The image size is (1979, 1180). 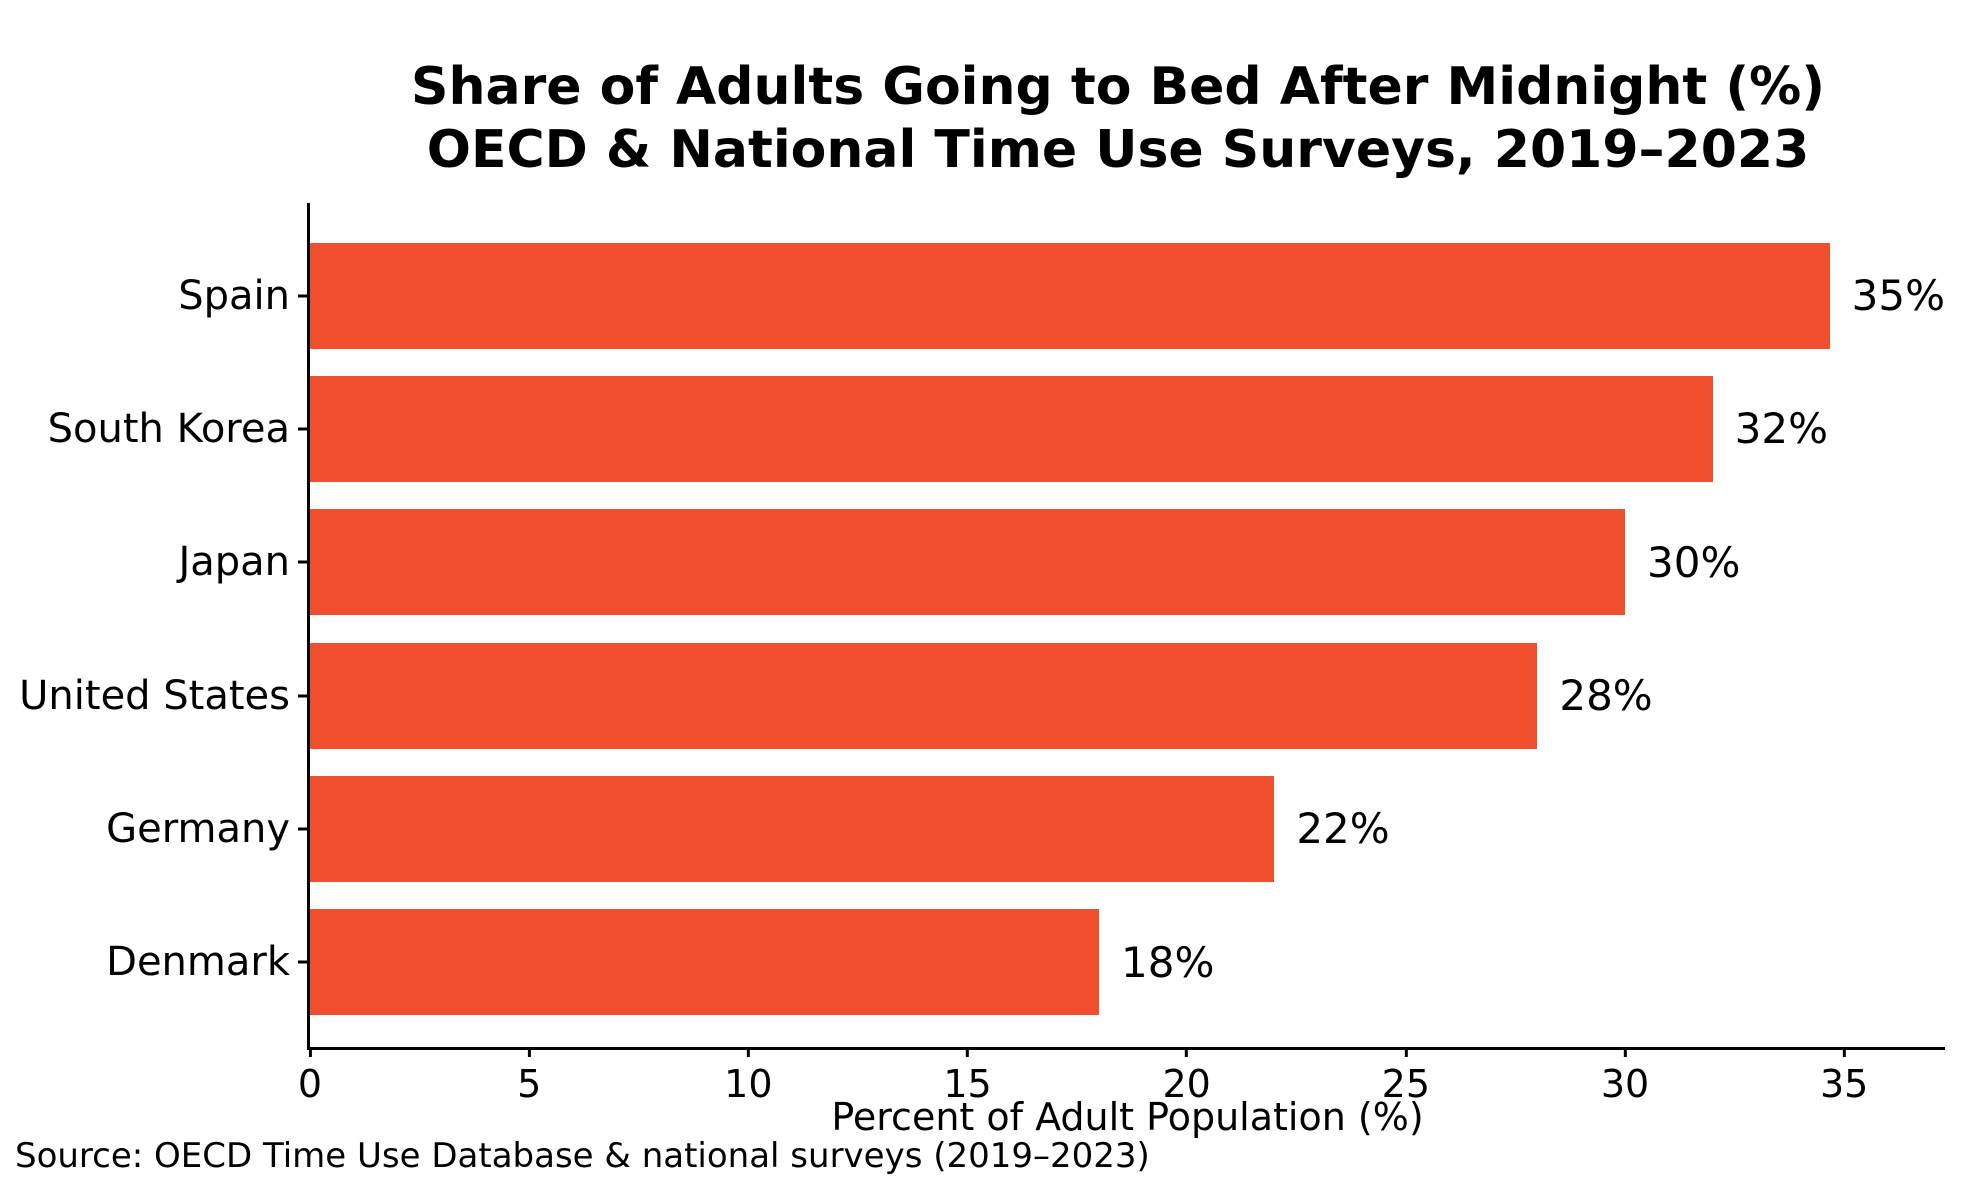 I want to click on x-tick: 5, so click(x=529, y=1076).